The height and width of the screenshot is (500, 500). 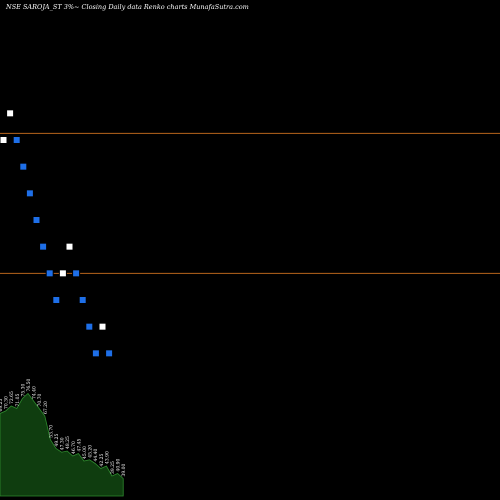 What do you see at coordinates (124, 469) in the screenshot?
I see `volume-label: 39.00` at bounding box center [124, 469].